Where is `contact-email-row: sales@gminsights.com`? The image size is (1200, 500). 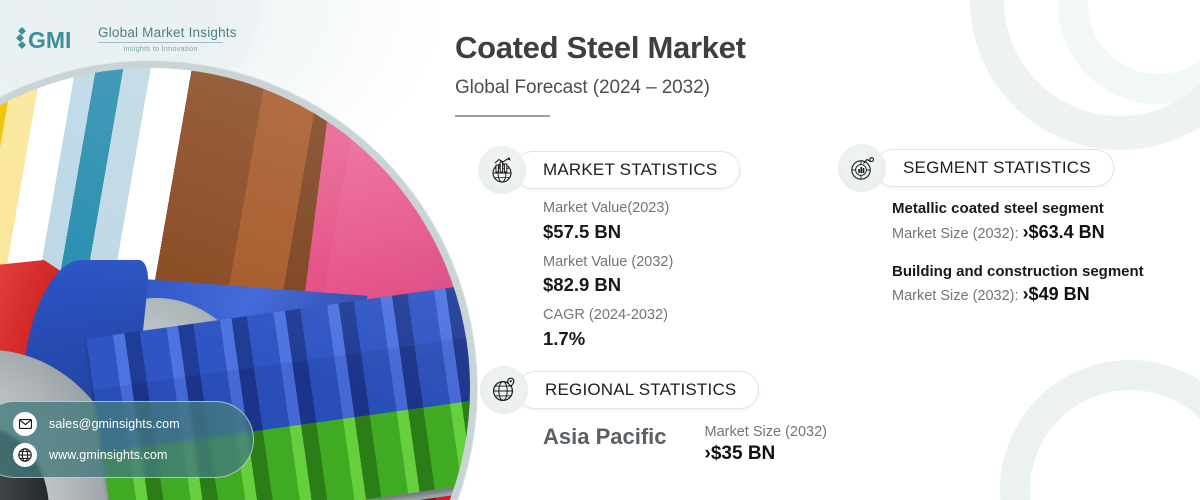
contact-email-row: sales@gminsights.com is located at coordinates (119, 424).